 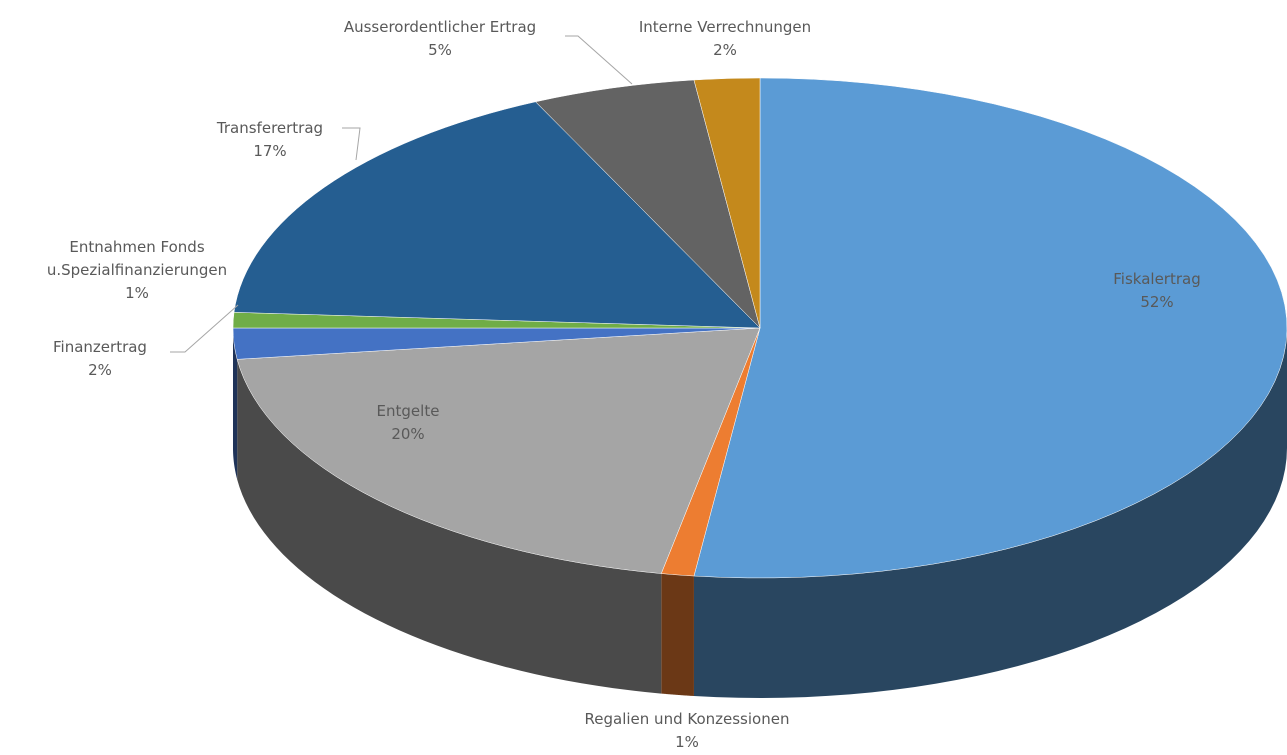 I want to click on data-label: Interne Verrechnungen 2%, so click(x=725, y=39).